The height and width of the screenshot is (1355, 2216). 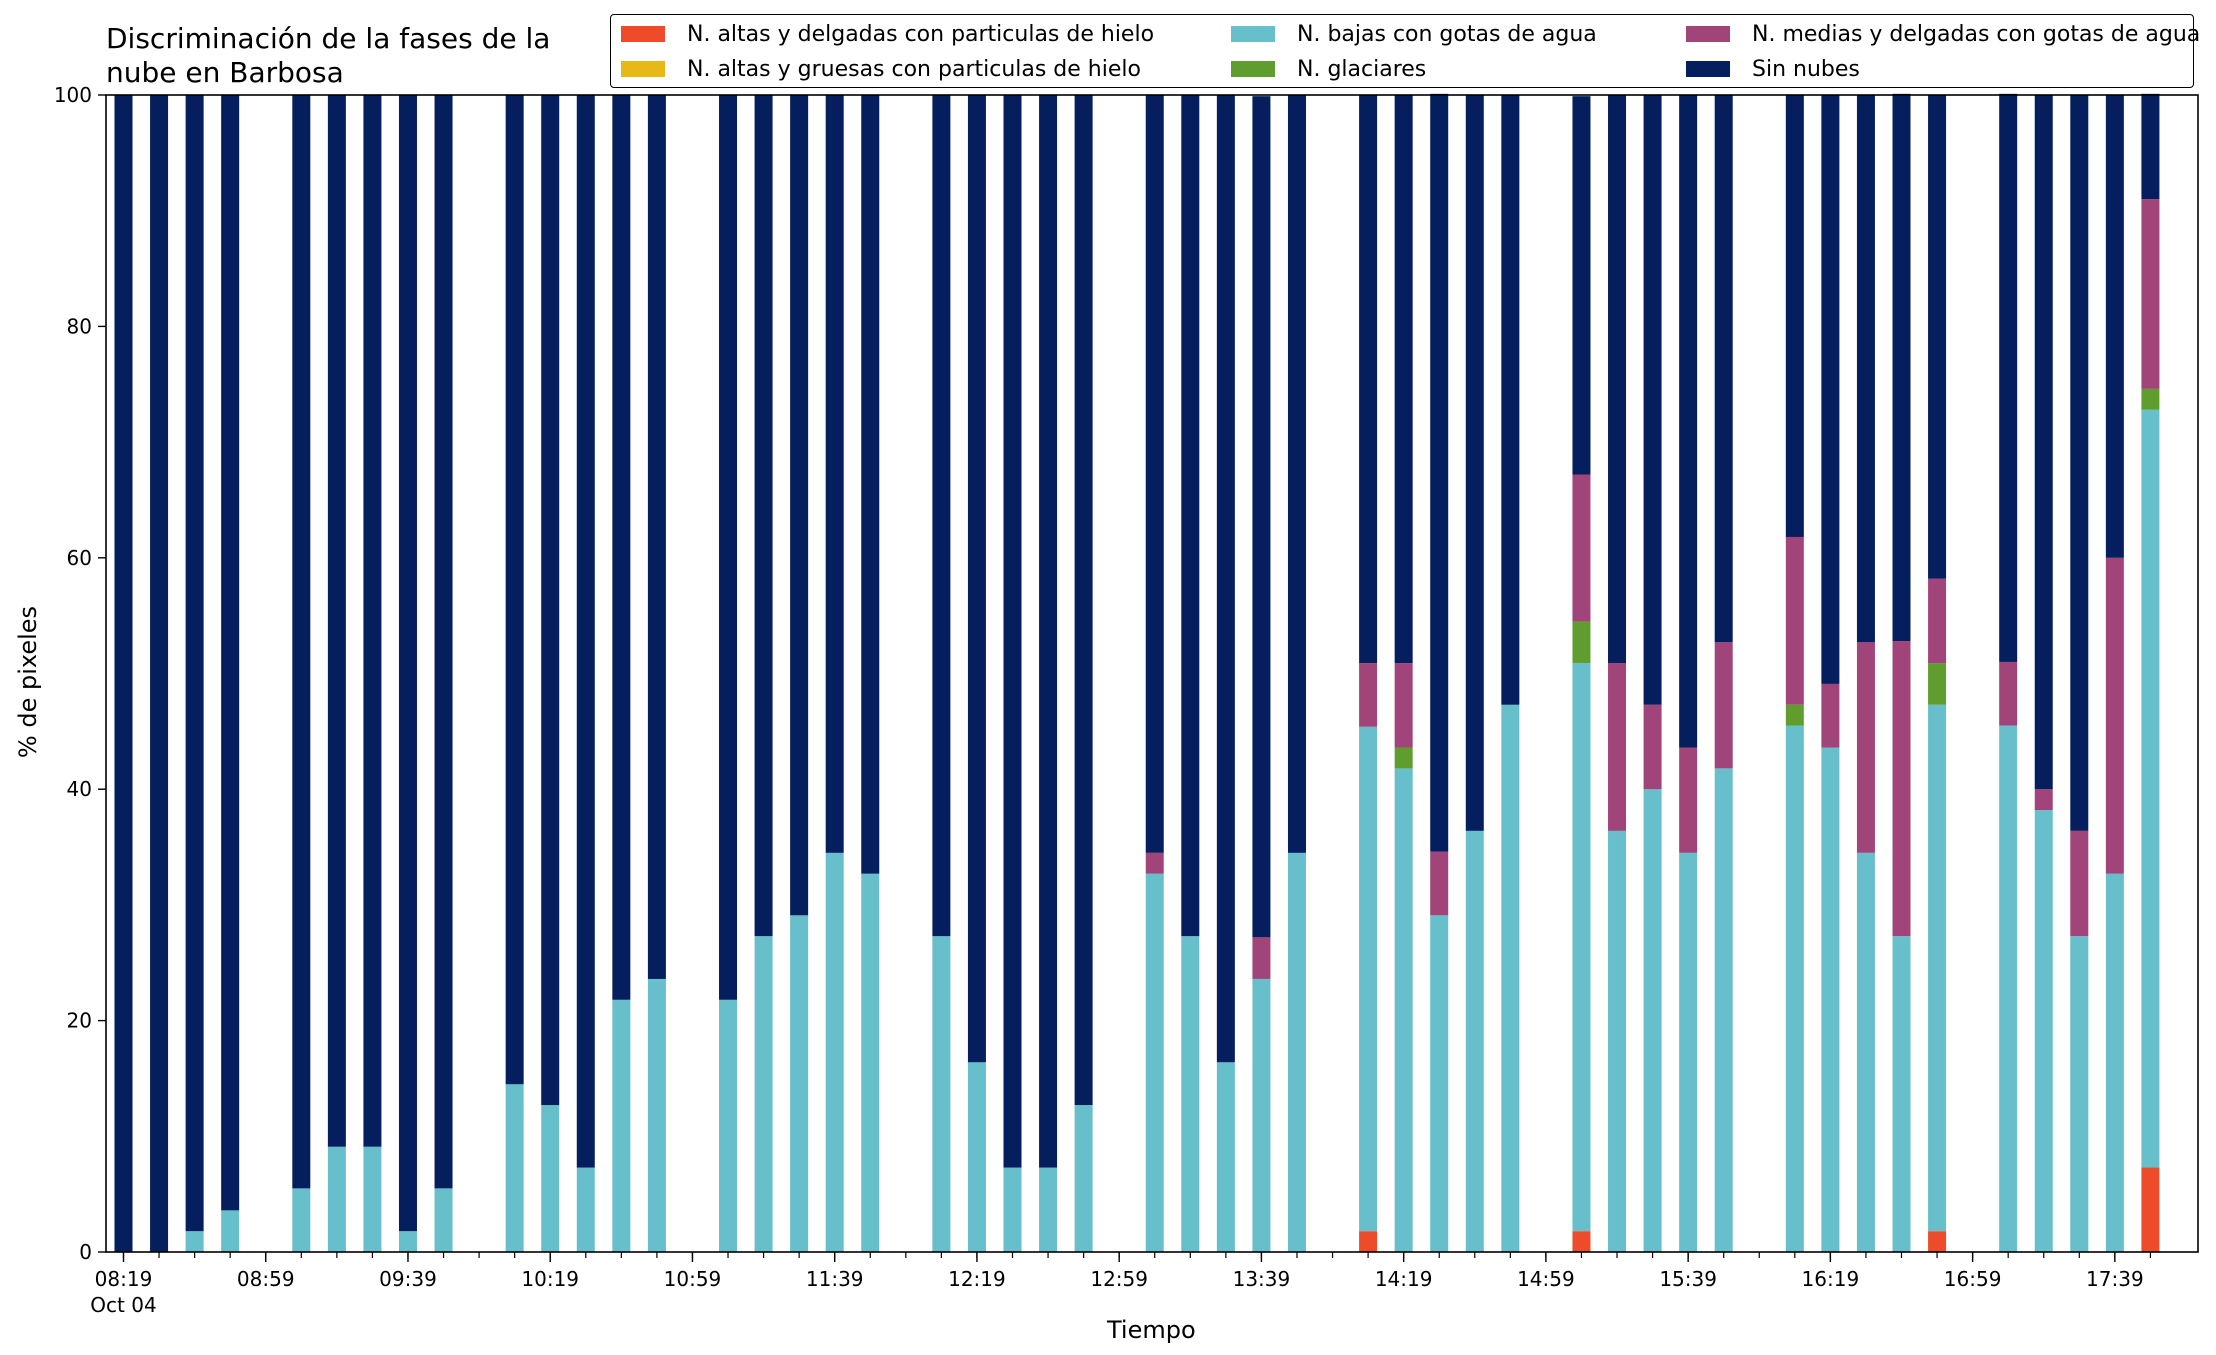 I want to click on x-tick-label: 16:19, so click(x=1831, y=1279).